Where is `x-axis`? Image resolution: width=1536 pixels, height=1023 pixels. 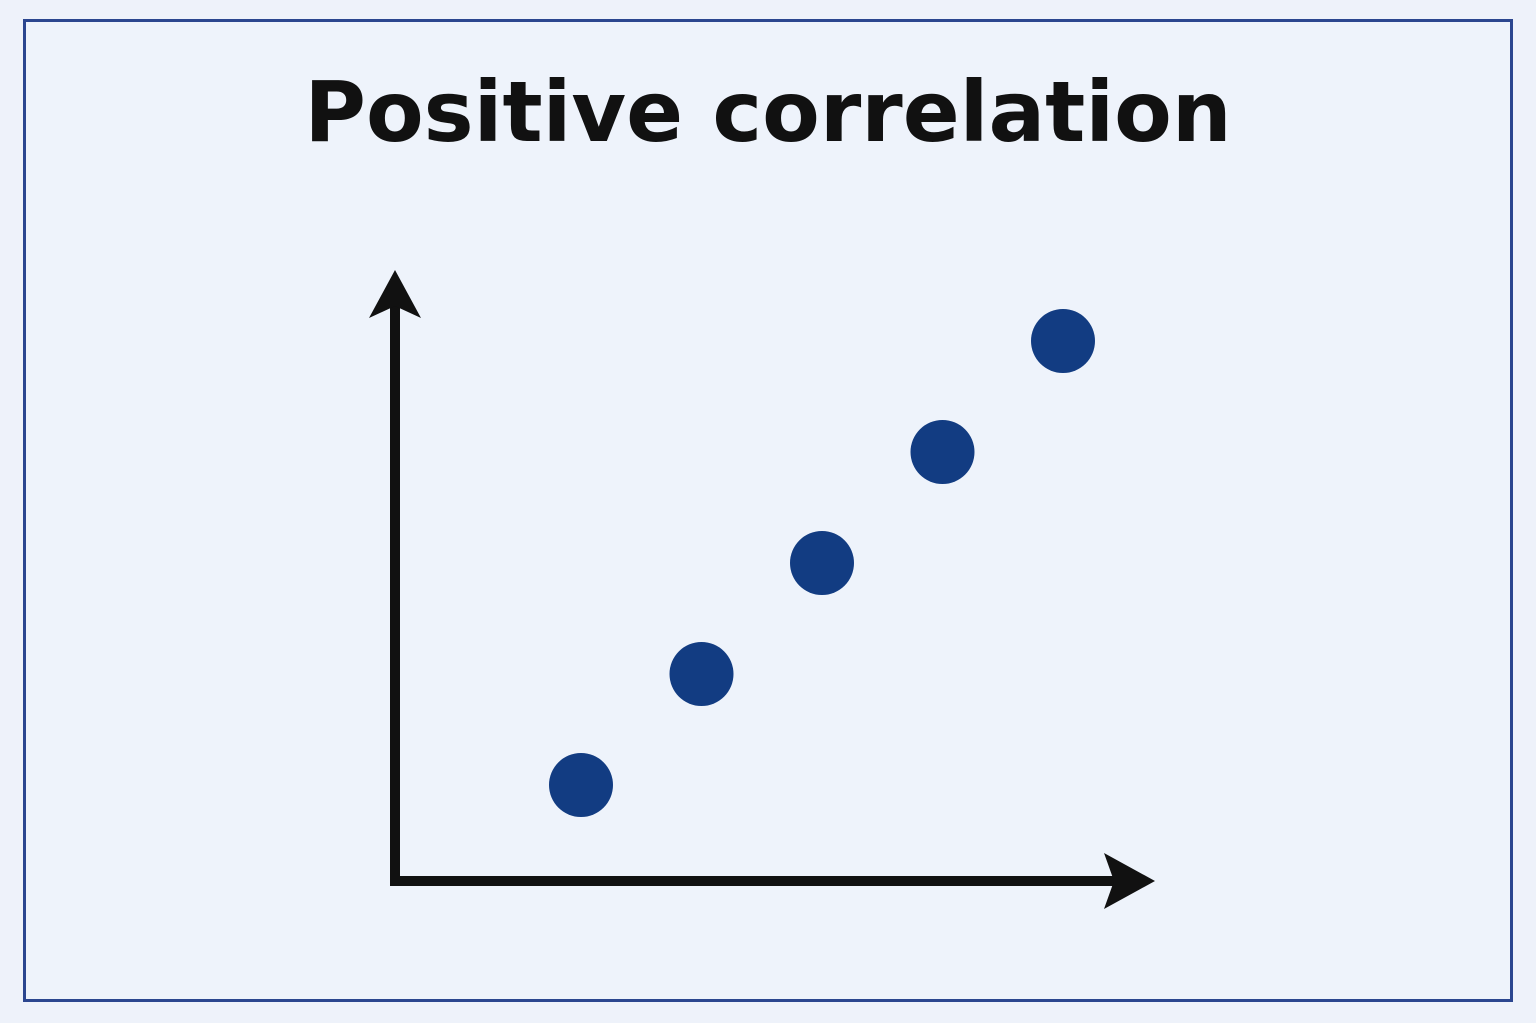 x-axis is located at coordinates (772, 881).